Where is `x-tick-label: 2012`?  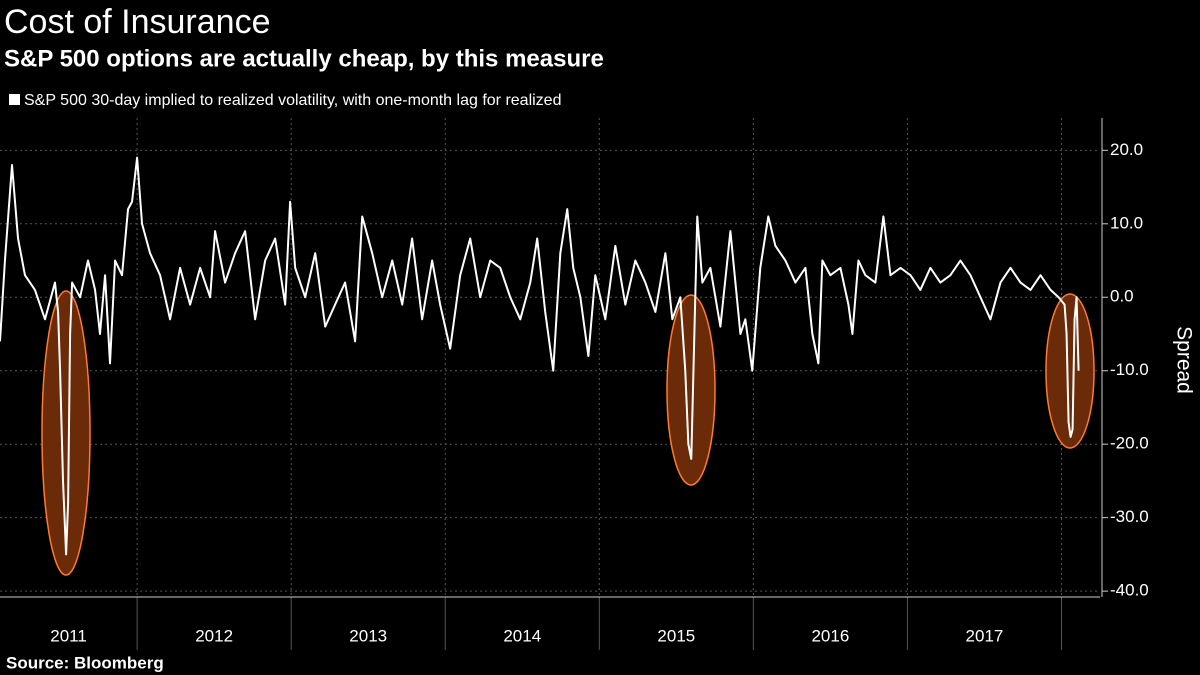
x-tick-label: 2012 is located at coordinates (214, 635).